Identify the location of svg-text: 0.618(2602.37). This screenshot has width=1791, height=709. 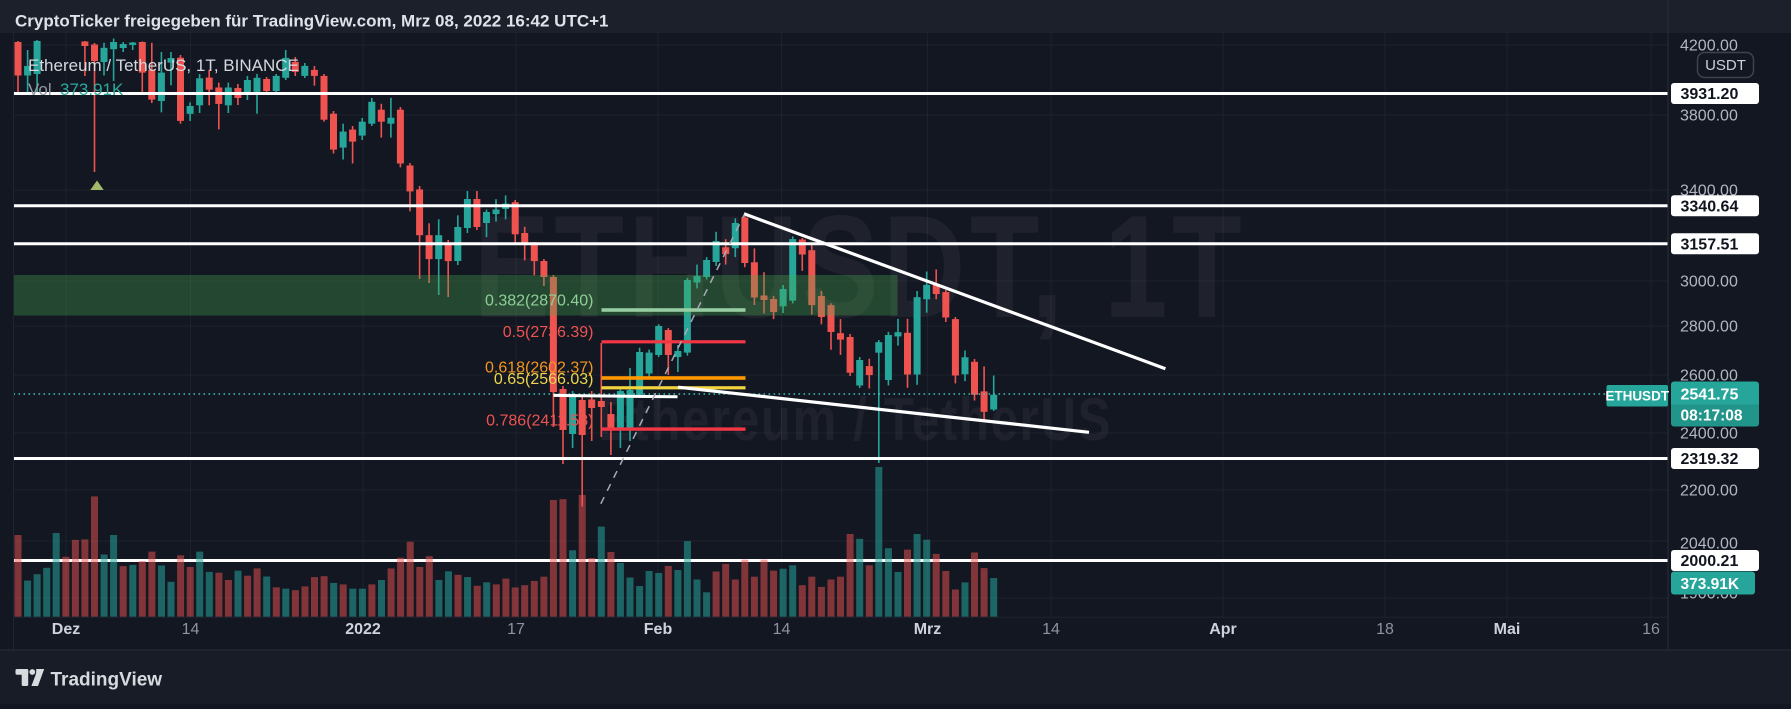
(539, 368).